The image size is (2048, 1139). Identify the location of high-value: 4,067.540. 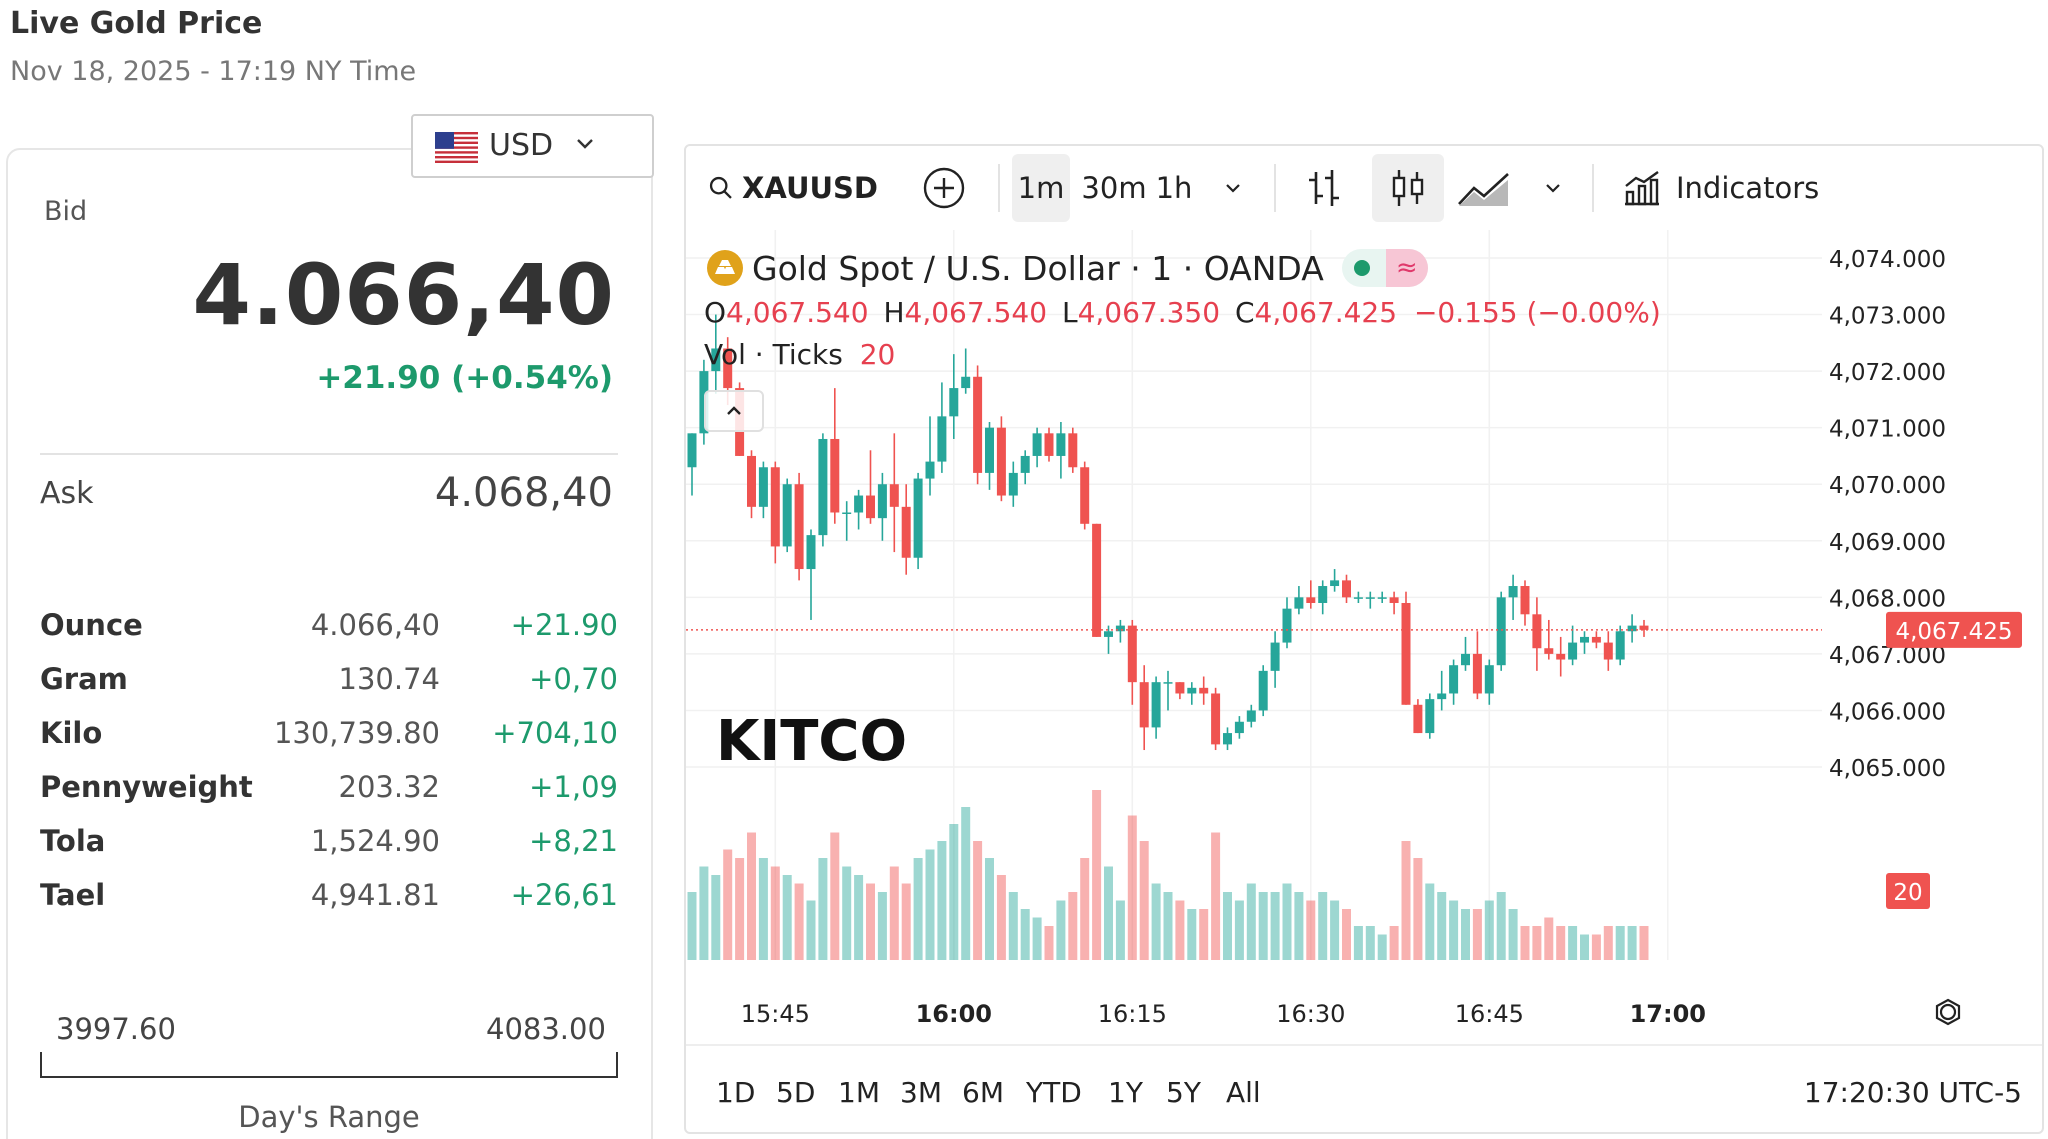
(976, 312).